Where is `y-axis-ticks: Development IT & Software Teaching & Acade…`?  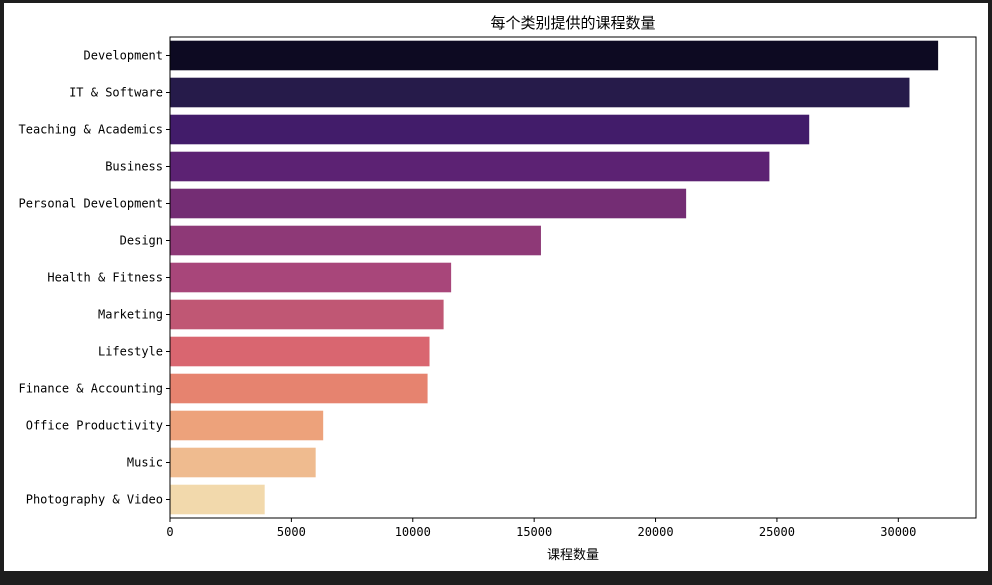 y-axis-ticks: Development IT & Software Teaching & Acade… is located at coordinates (94, 278).